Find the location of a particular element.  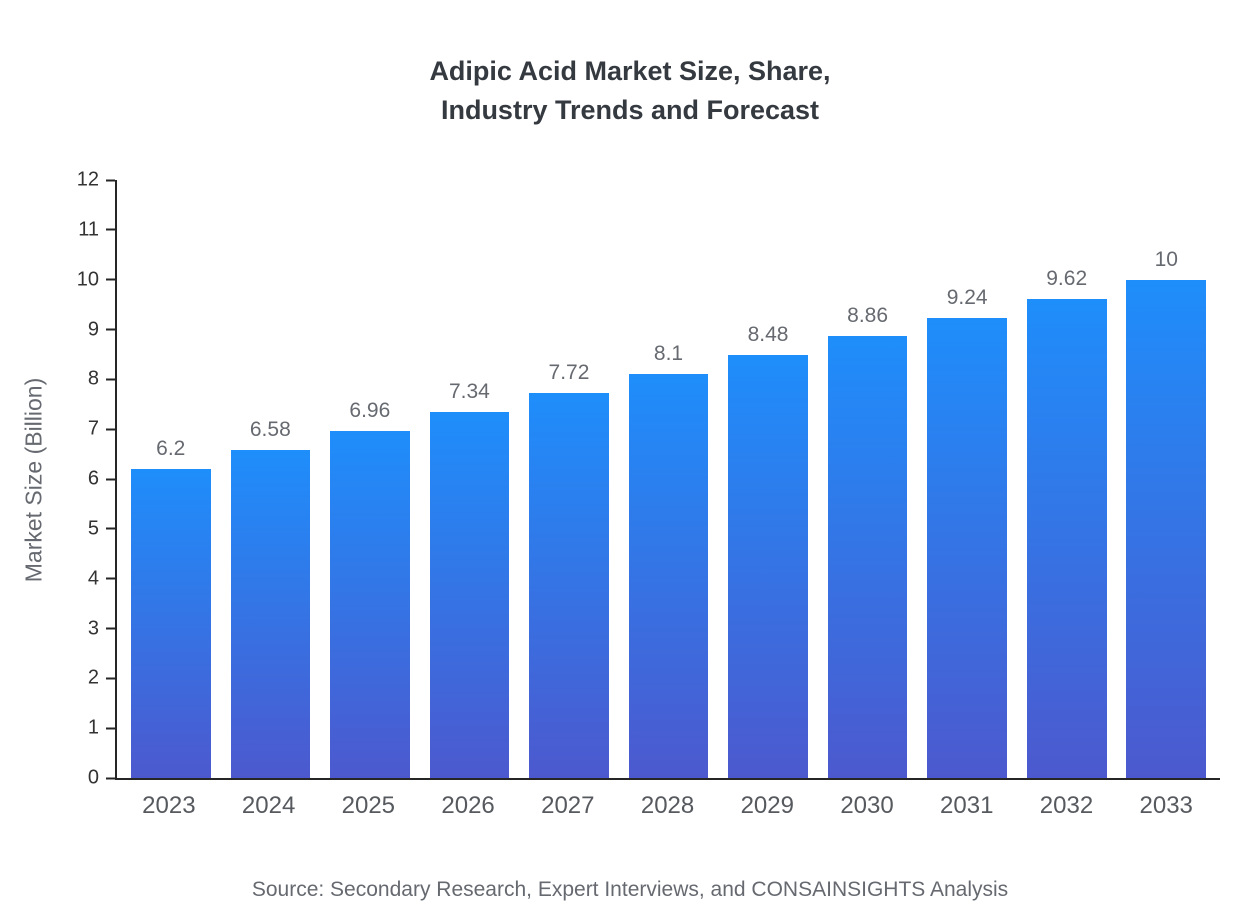

x-tick-label: 2028 is located at coordinates (667, 805).